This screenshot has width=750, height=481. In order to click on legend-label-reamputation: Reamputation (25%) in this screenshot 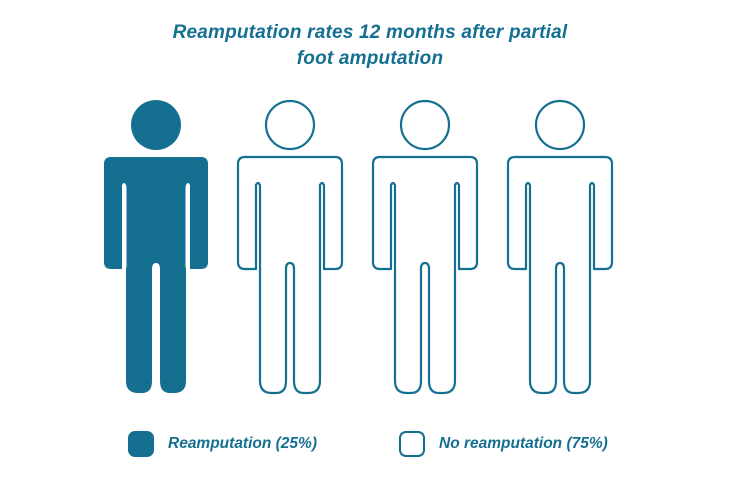, I will do `click(242, 443)`.